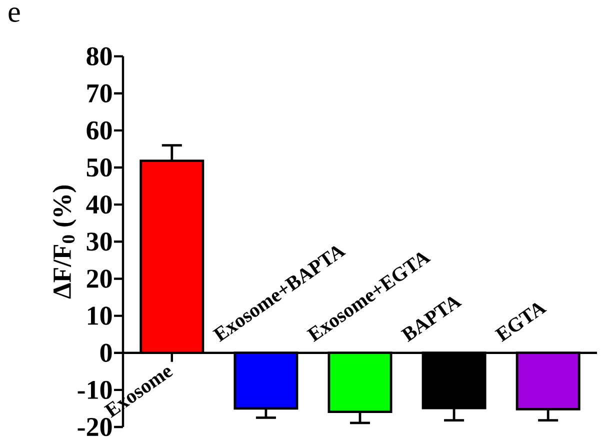  I want to click on y-tick-label: 30, so click(99, 241).